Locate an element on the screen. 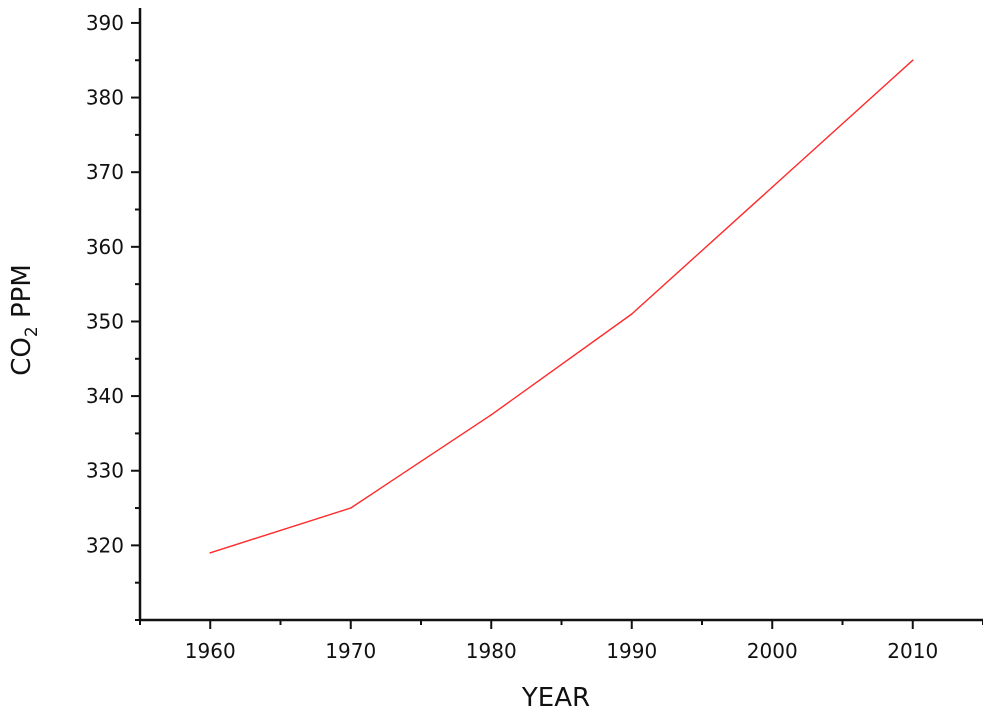  x-tick-label: 1990 is located at coordinates (631, 651).